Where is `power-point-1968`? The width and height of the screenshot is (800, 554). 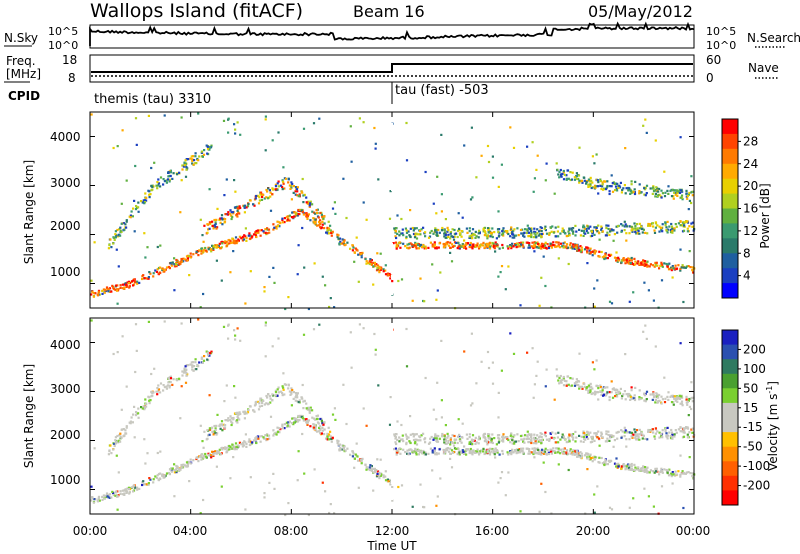 power-point-1968 is located at coordinates (656, 265).